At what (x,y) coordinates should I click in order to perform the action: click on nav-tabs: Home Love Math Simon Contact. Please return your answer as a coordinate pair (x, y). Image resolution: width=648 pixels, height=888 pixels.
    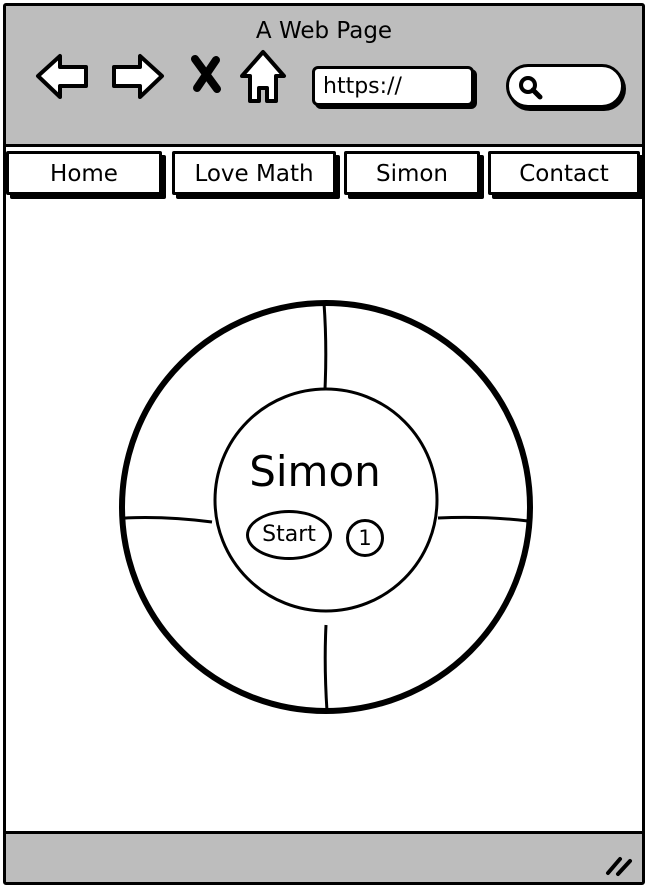
    Looking at the image, I should click on (324, 176).